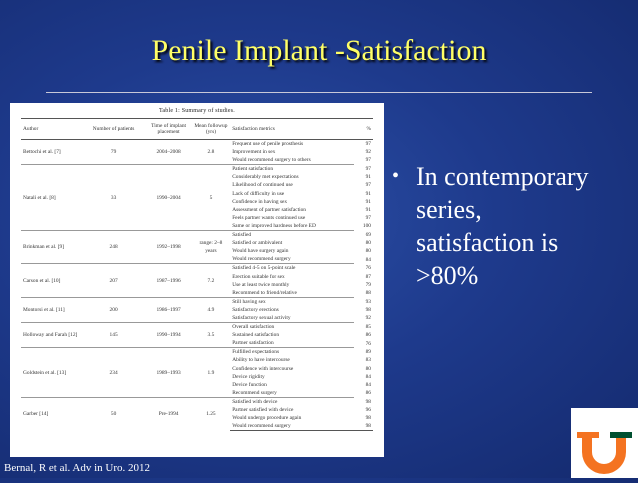  I want to click on metric-cell: Satisfied 4-5 on 5-point scale, so click(292, 268).